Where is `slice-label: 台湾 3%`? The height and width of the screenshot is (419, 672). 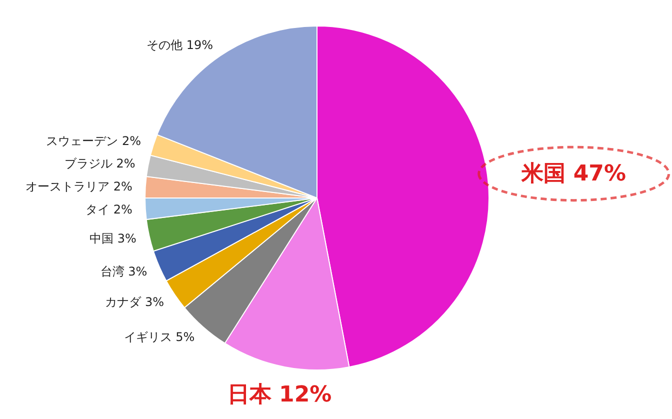 slice-label: 台湾 3% is located at coordinates (124, 271).